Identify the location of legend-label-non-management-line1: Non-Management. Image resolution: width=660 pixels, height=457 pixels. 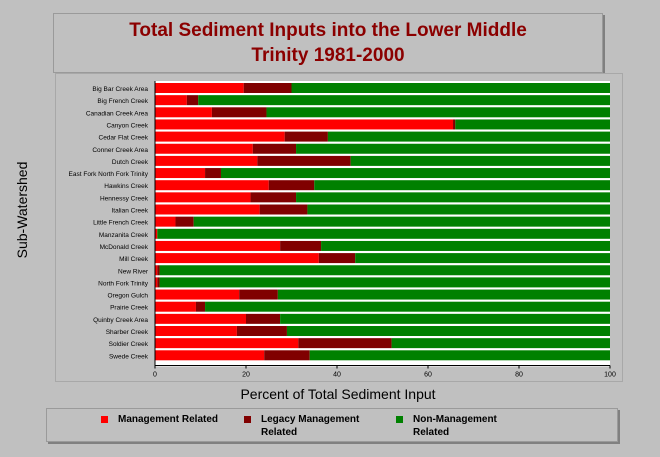
(455, 419).